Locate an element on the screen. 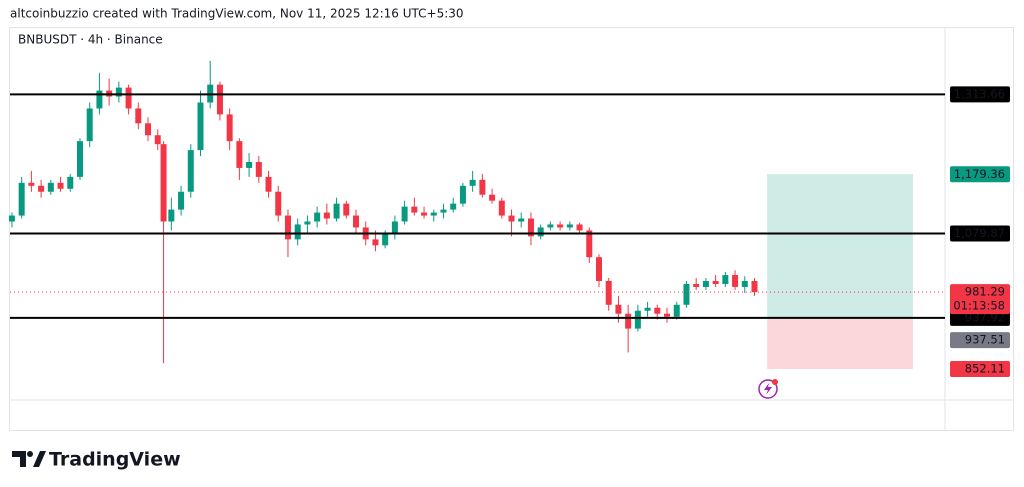 Image resolution: width=1024 pixels, height=487 pixels. last-price-bg is located at coordinates (980, 299).